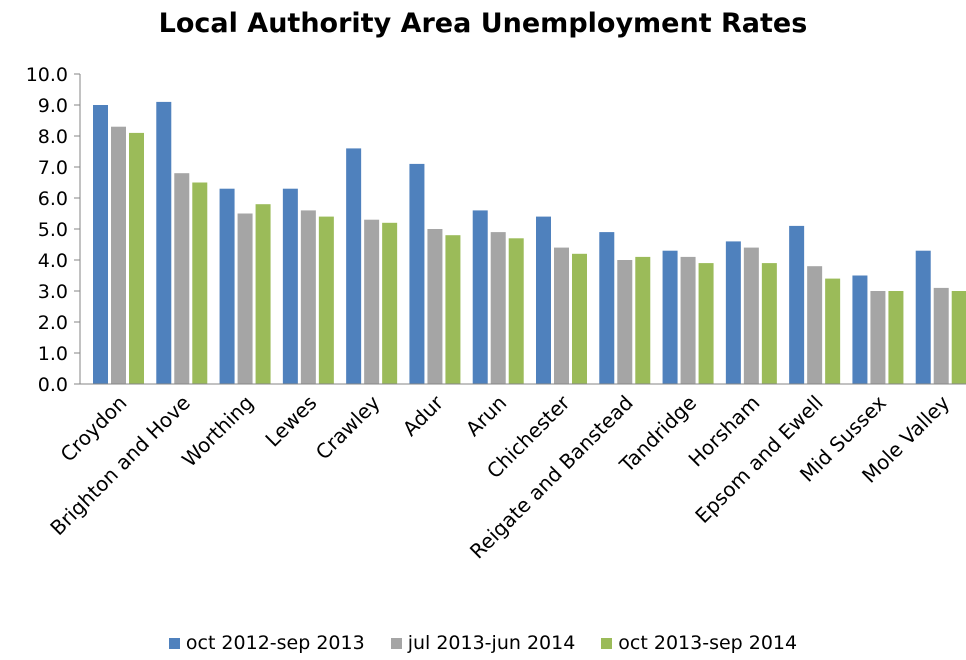 This screenshot has width=966, height=660. What do you see at coordinates (53, 385) in the screenshot?
I see `y-tick-label: 0.0` at bounding box center [53, 385].